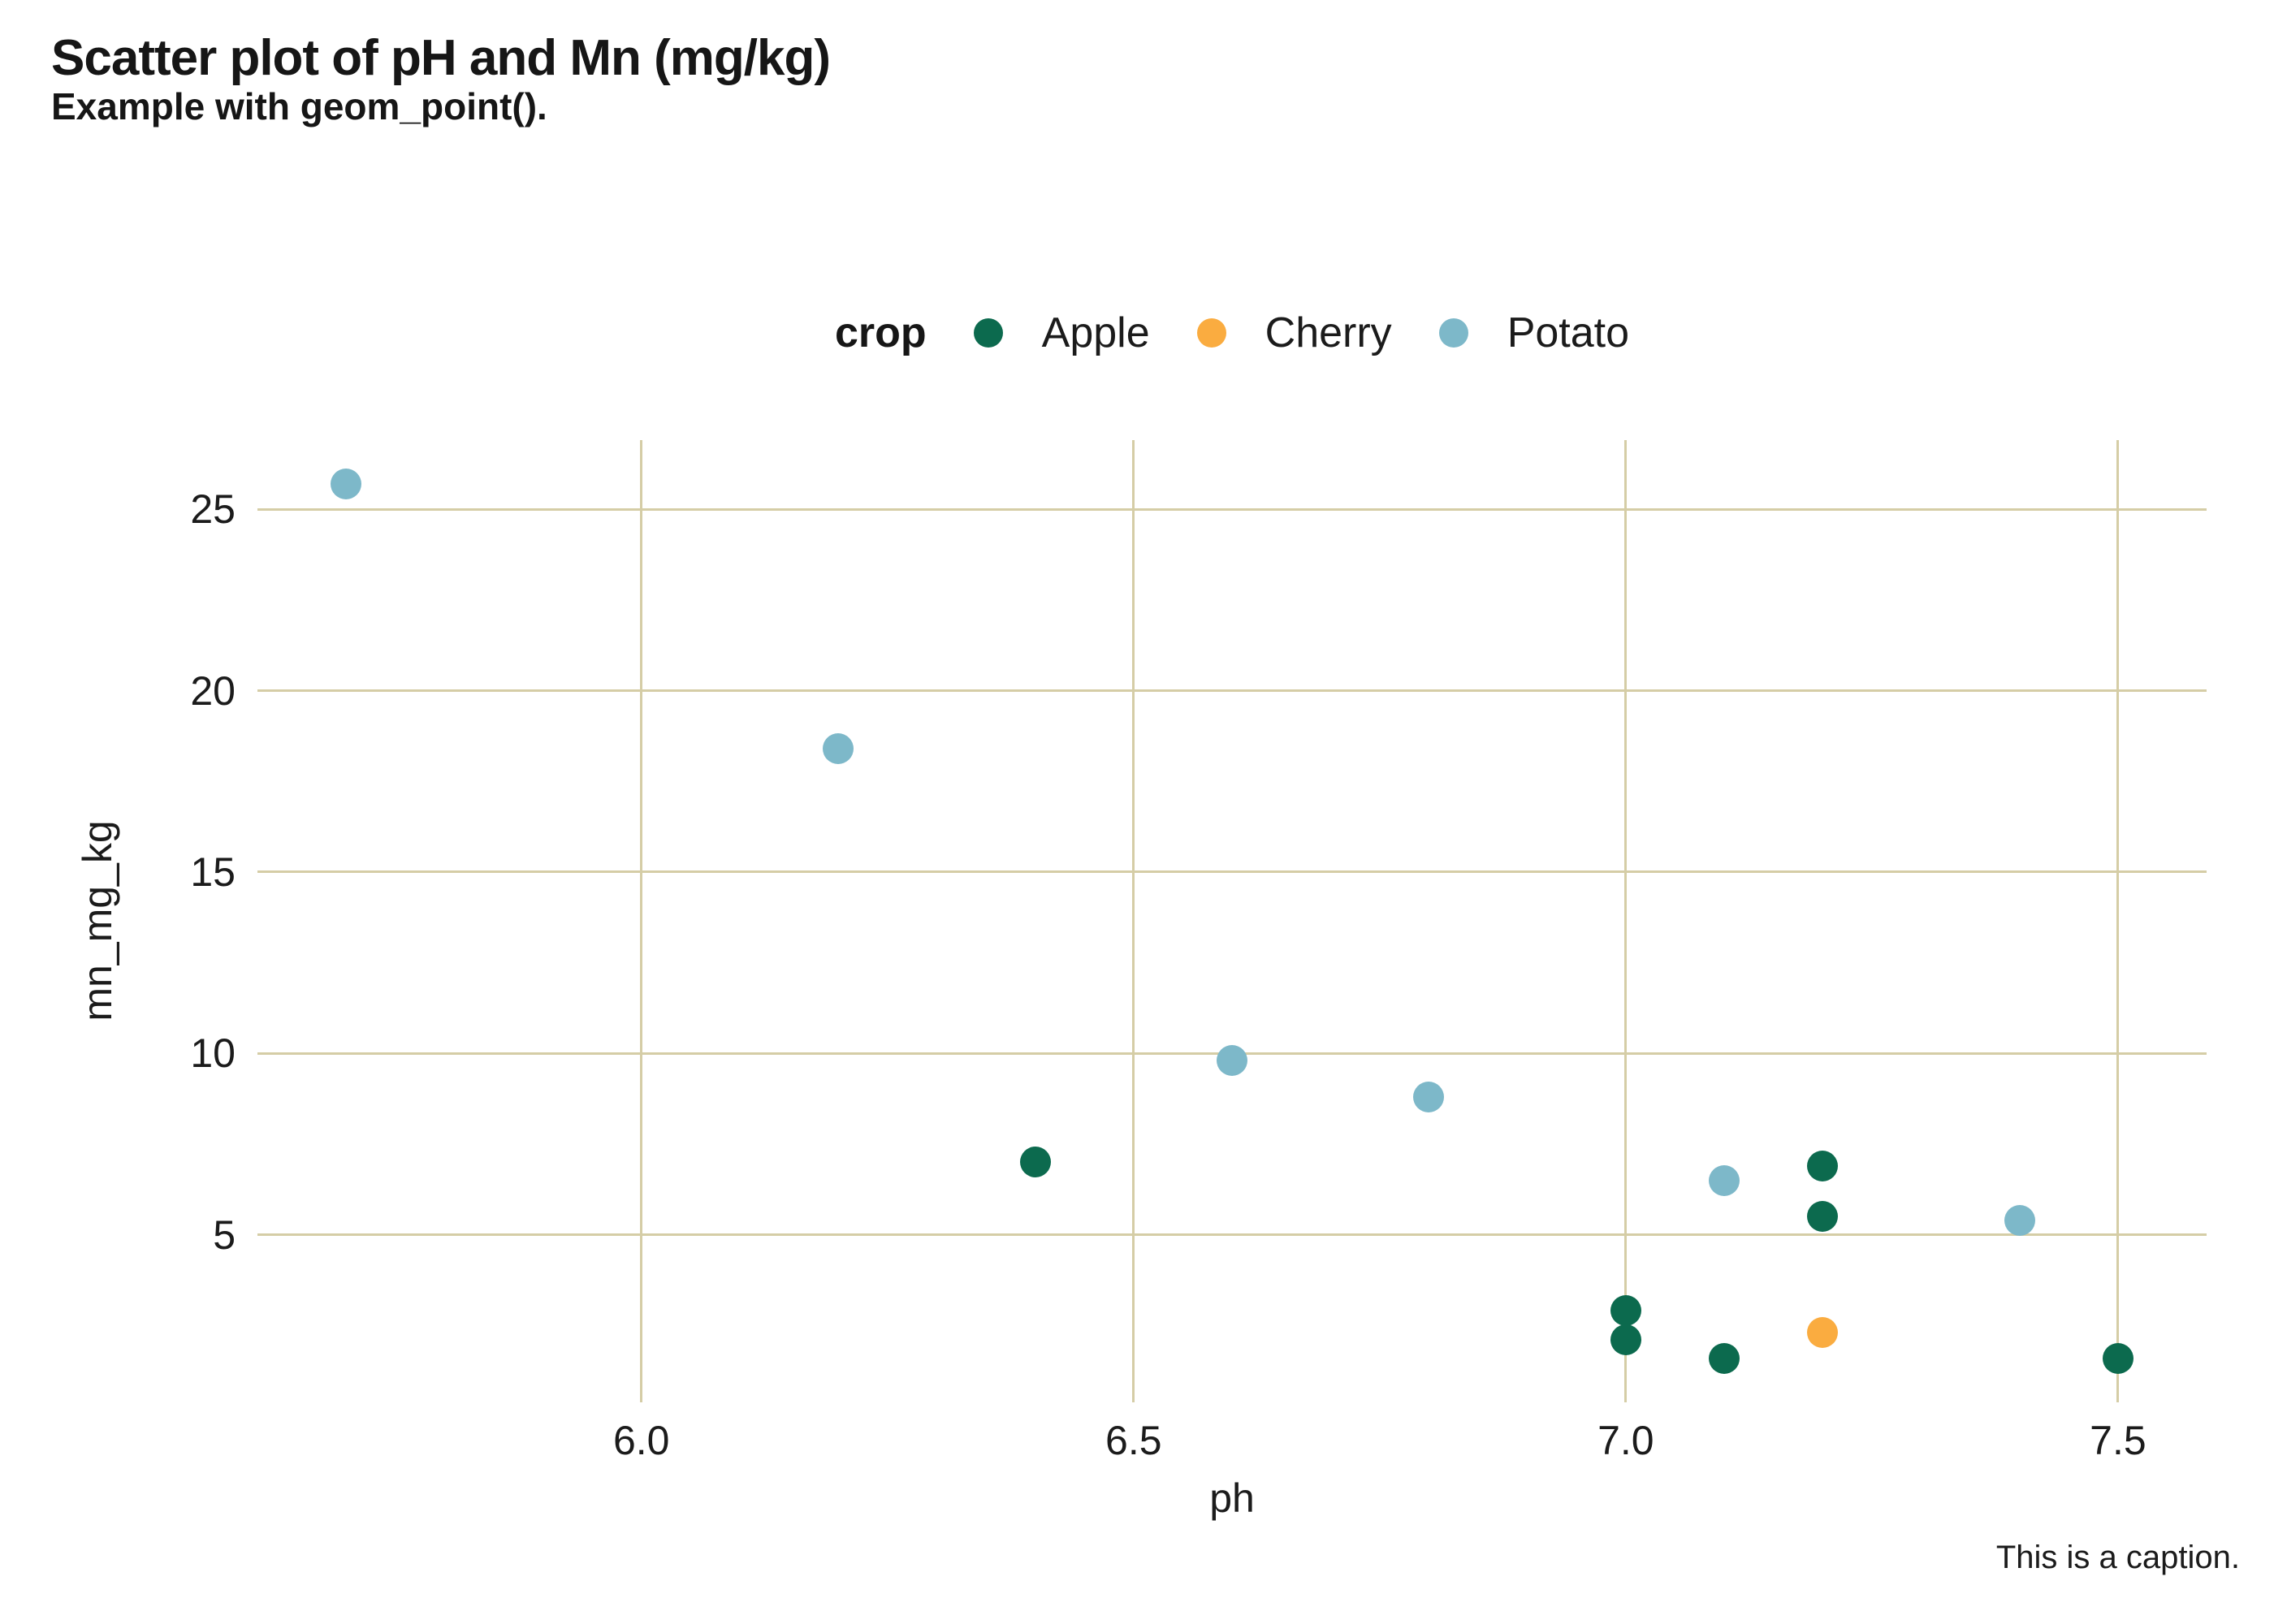 This screenshot has height=1624, width=2274. What do you see at coordinates (881, 332) in the screenshot?
I see `legend-title: crop` at bounding box center [881, 332].